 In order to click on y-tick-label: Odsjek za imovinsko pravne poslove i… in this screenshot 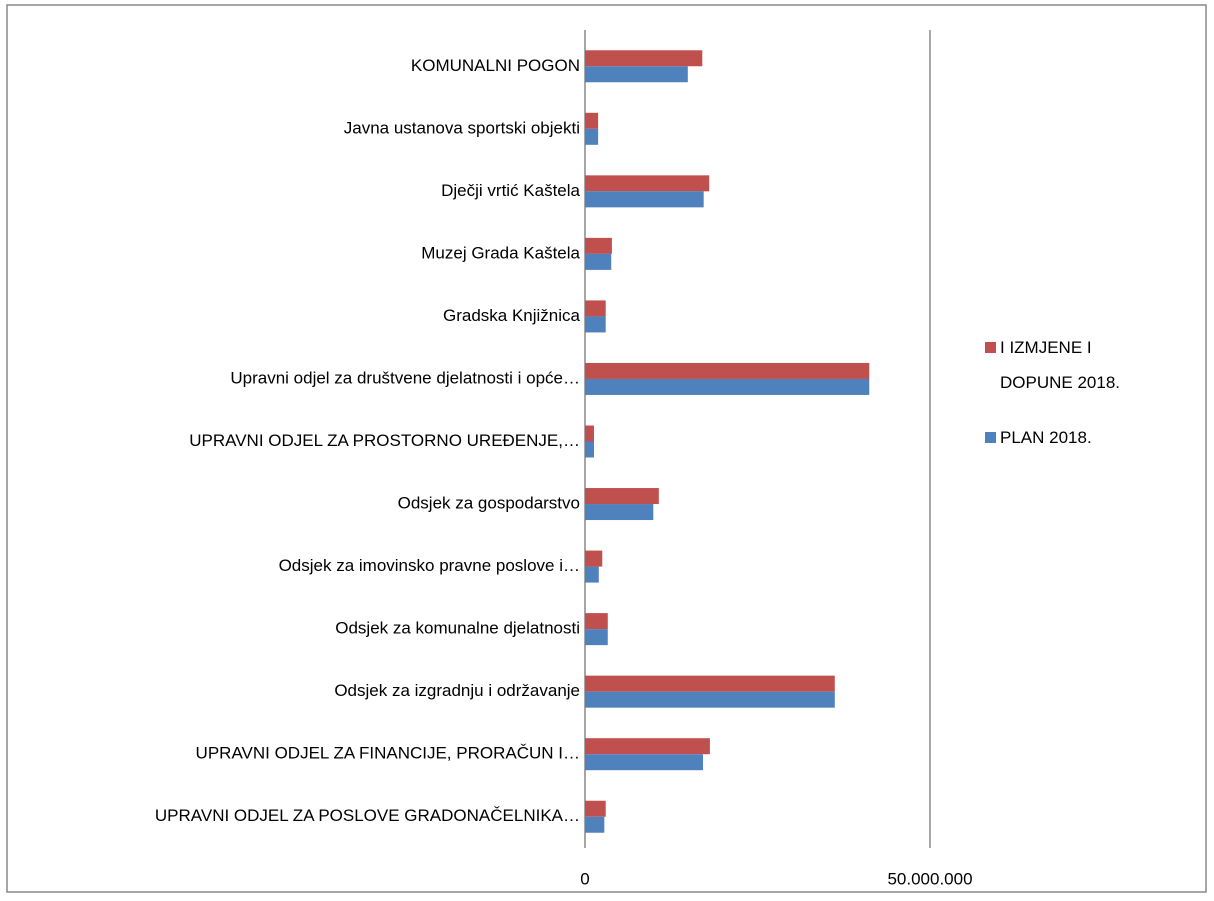, I will do `click(429, 565)`.